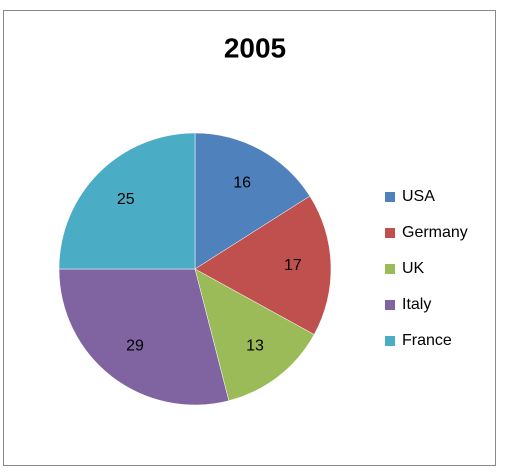 Image resolution: width=512 pixels, height=476 pixels. Describe the element at coordinates (135, 346) in the screenshot. I see `data-label: 29` at that location.